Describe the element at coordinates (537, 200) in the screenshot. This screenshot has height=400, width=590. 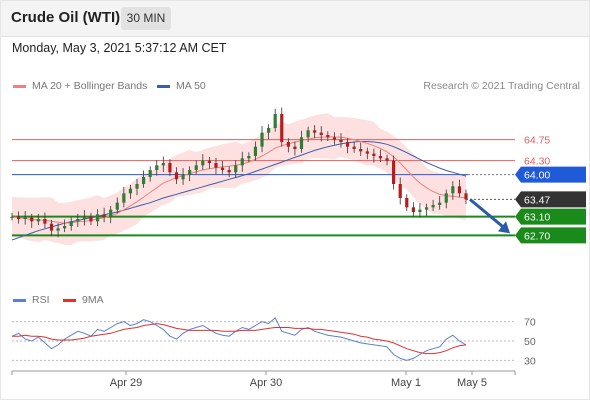
I see `level-tag-text: 63.47` at that location.